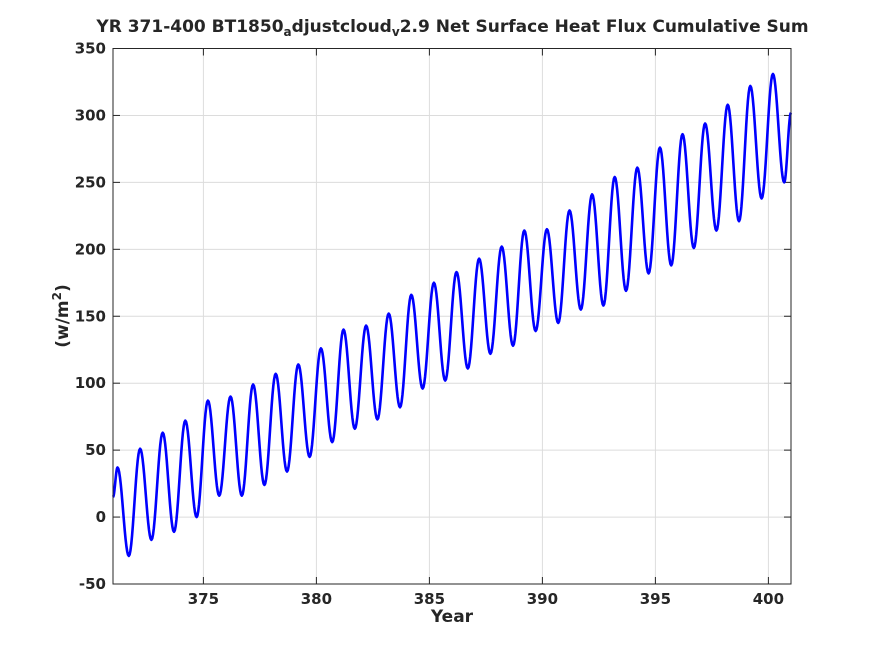 Image resolution: width=875 pixels, height=656 pixels. I want to click on x-tick-labels: 375 380 385 390 395 400, so click(486, 599).